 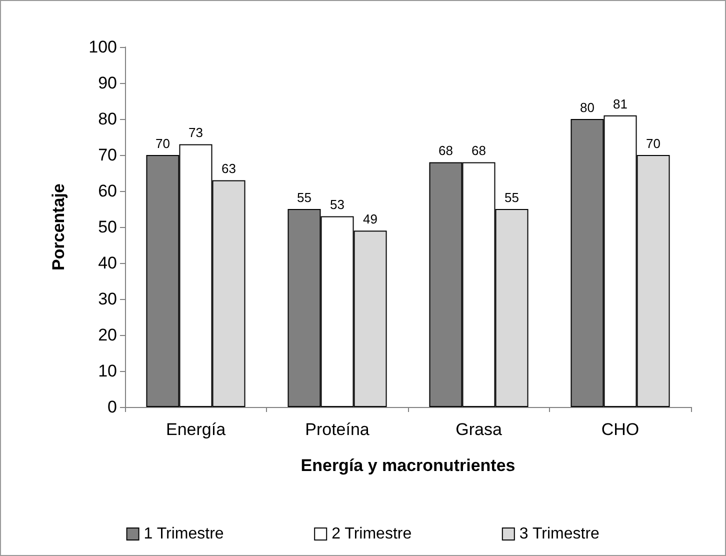 I want to click on y-tick-label: 90, so click(x=107, y=83).